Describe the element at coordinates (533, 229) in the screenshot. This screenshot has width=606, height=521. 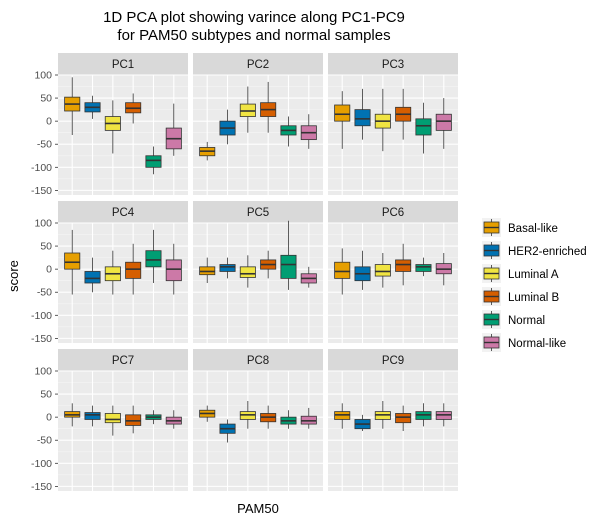
I see `legend-label: Basal-like` at that location.